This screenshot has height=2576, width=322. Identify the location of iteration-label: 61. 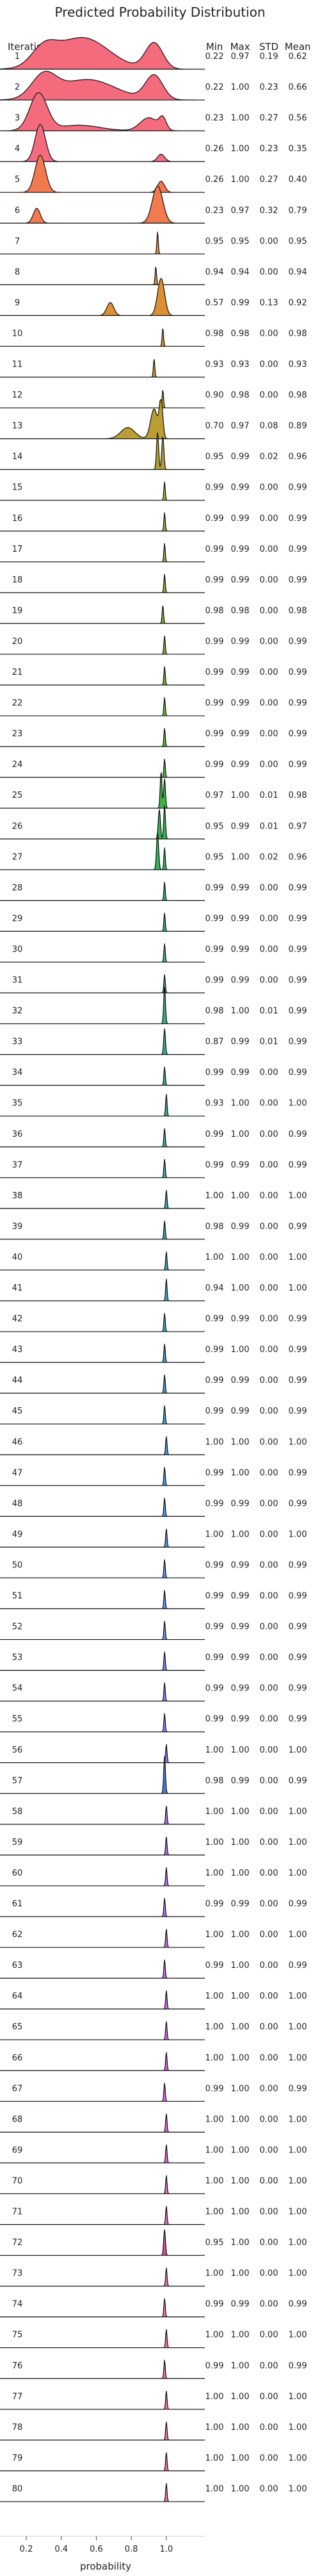
(17, 1904).